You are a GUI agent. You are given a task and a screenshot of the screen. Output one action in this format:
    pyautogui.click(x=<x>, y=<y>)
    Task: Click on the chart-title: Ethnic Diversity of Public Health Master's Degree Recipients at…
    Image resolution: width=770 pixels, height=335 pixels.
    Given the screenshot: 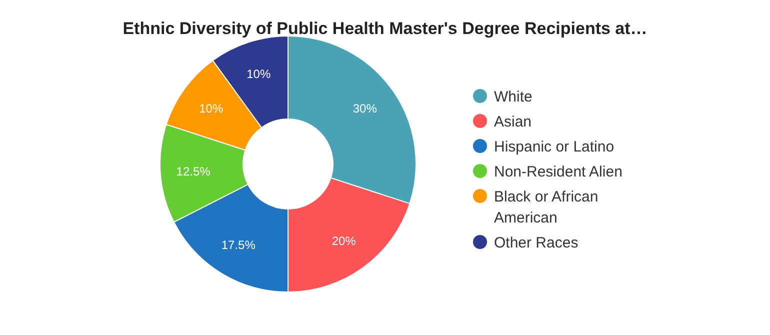 What is the action you would take?
    pyautogui.click(x=385, y=28)
    